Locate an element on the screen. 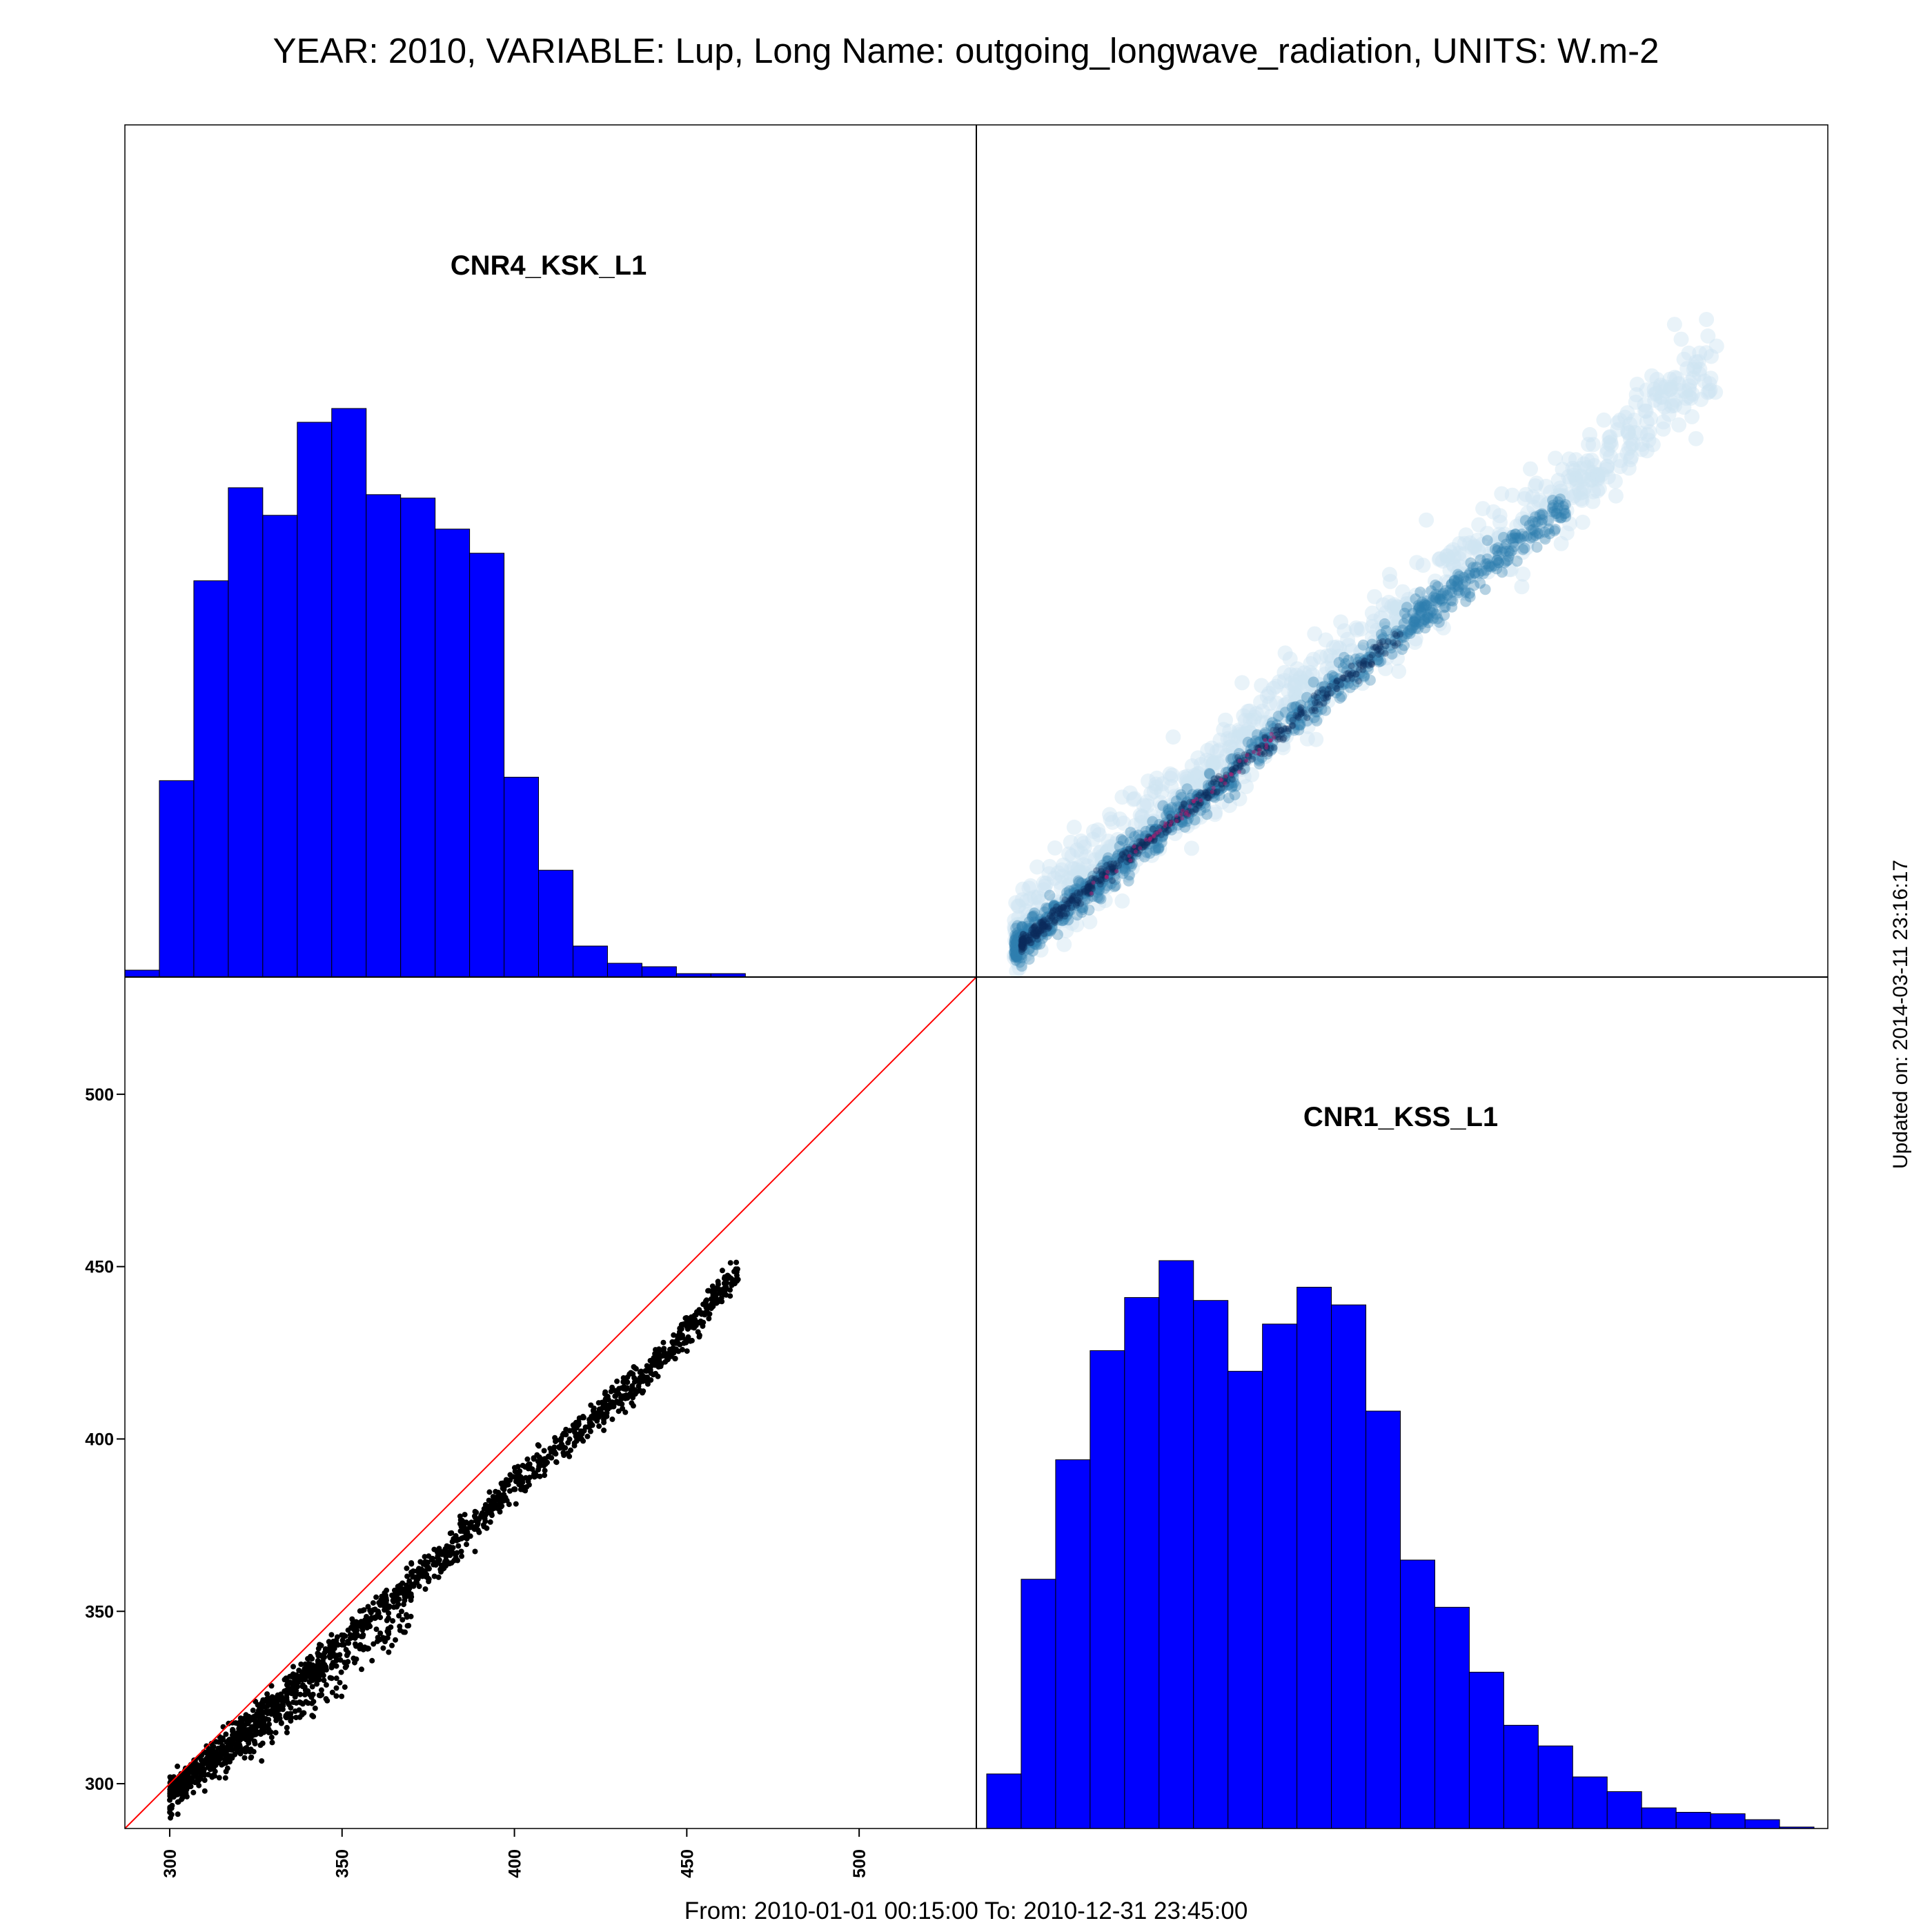 The height and width of the screenshot is (1932, 1932). updated-timestamp: Updated on: 2014-03-11 23:16:17 is located at coordinates (1900, 1014).